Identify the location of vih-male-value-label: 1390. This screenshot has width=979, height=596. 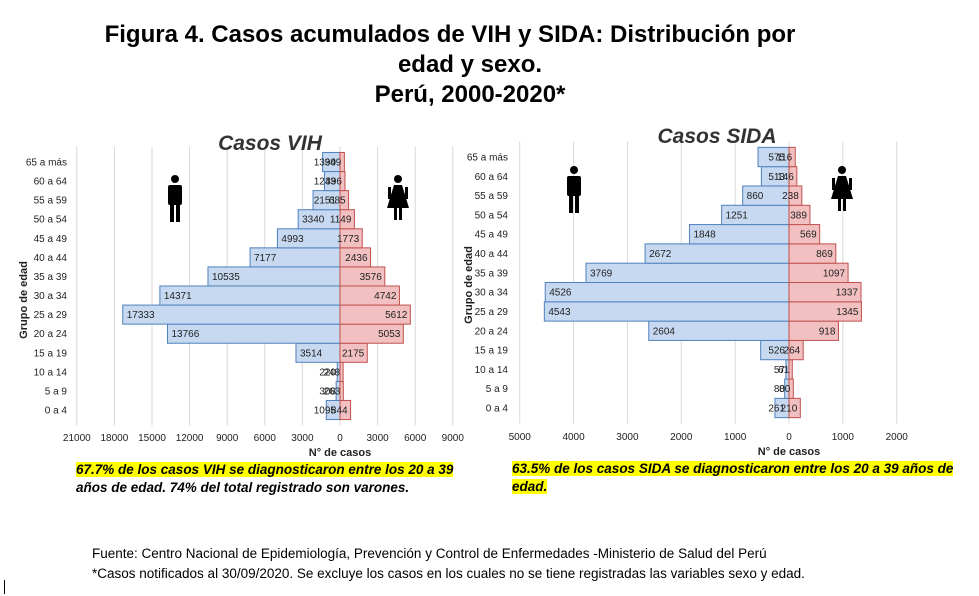
(325, 163).